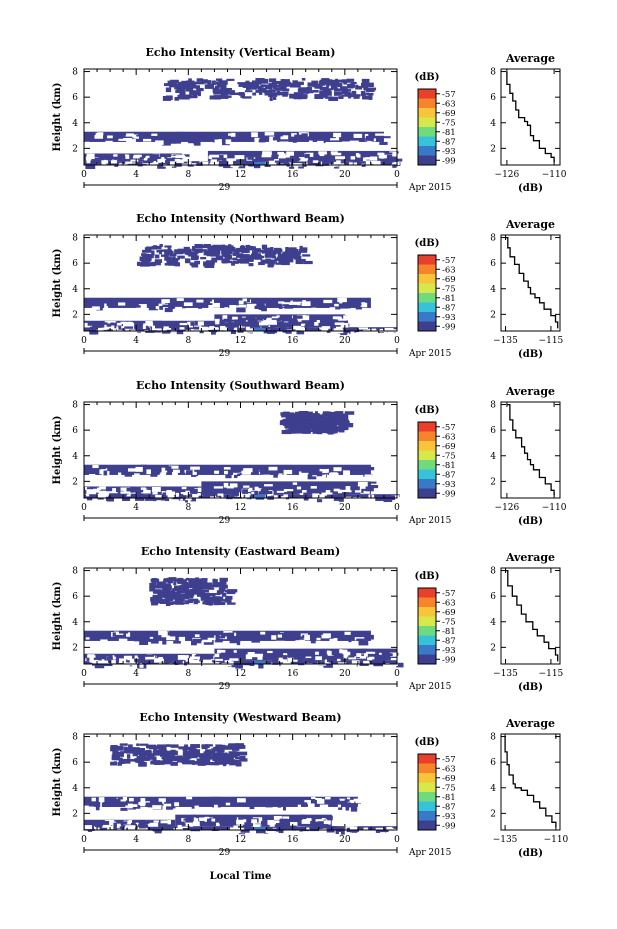 This screenshot has height=929, width=617. What do you see at coordinates (397, 508) in the screenshot?
I see `x-tick-label: 0` at bounding box center [397, 508].